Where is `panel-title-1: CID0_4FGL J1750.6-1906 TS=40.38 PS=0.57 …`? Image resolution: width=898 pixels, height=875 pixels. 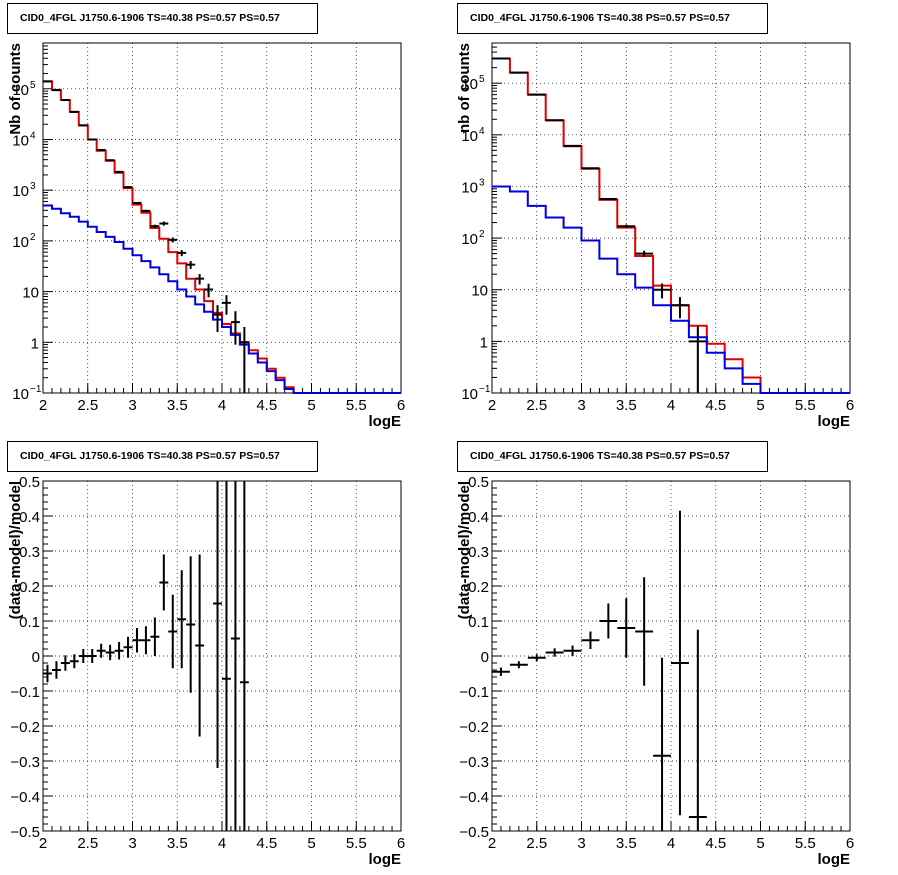 panel-title-1: CID0_4FGL J1750.6-1906 TS=40.38 PS=0.57 … is located at coordinates (162, 18).